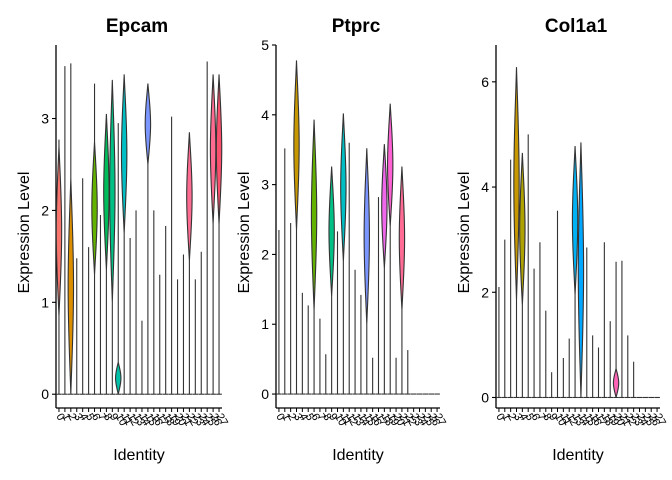 This screenshot has width=672, height=480. What do you see at coordinates (89, 417) in the screenshot?
I see `x-tick-label: 5` at bounding box center [89, 417].